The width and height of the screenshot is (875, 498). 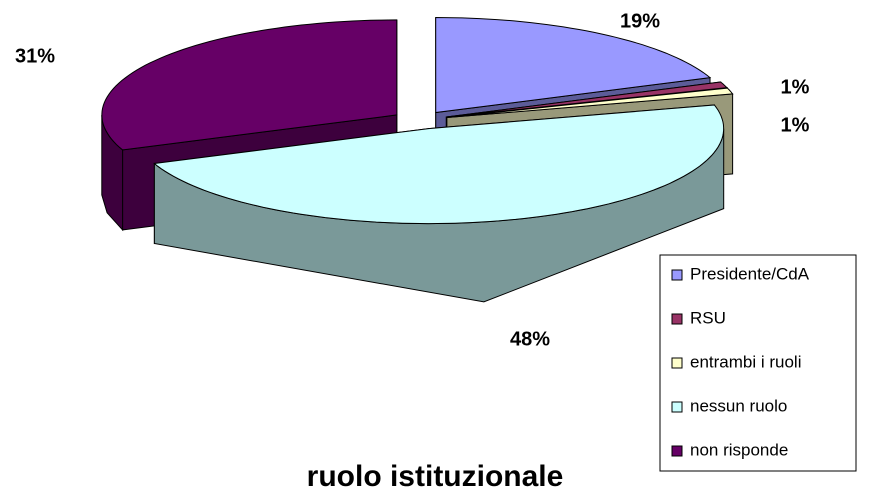 What do you see at coordinates (708, 317) in the screenshot?
I see `legend-label: RSU` at bounding box center [708, 317].